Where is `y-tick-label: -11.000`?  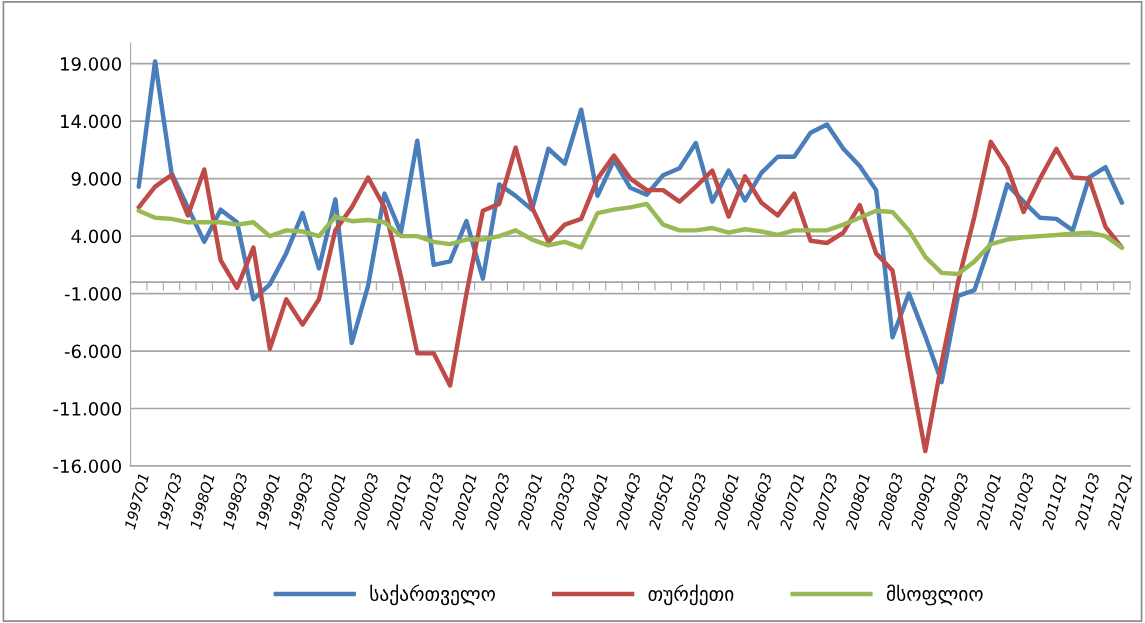
y-tick-label: -11.000 is located at coordinates (87, 408).